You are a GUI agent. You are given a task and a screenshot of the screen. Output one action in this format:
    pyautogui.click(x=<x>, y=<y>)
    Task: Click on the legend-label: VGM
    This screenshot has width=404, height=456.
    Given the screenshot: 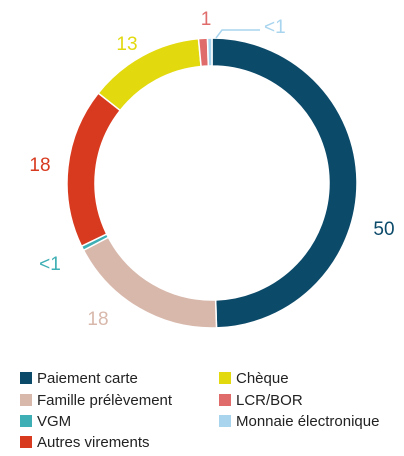 What is the action you would take?
    pyautogui.click(x=54, y=421)
    